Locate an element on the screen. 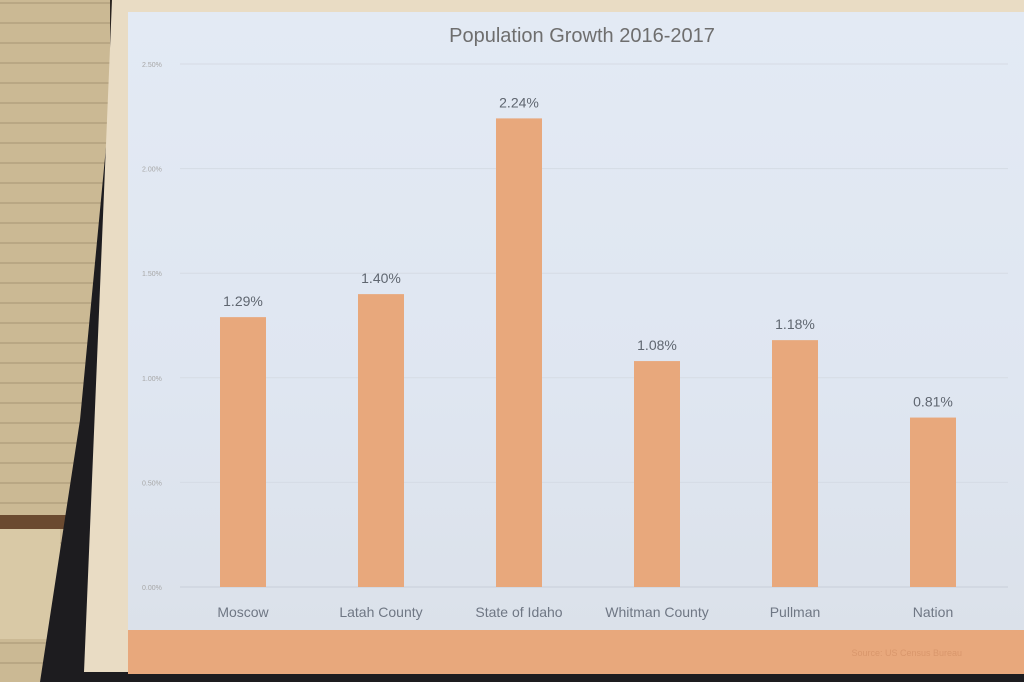  data-label: 1.29% is located at coordinates (243, 301).